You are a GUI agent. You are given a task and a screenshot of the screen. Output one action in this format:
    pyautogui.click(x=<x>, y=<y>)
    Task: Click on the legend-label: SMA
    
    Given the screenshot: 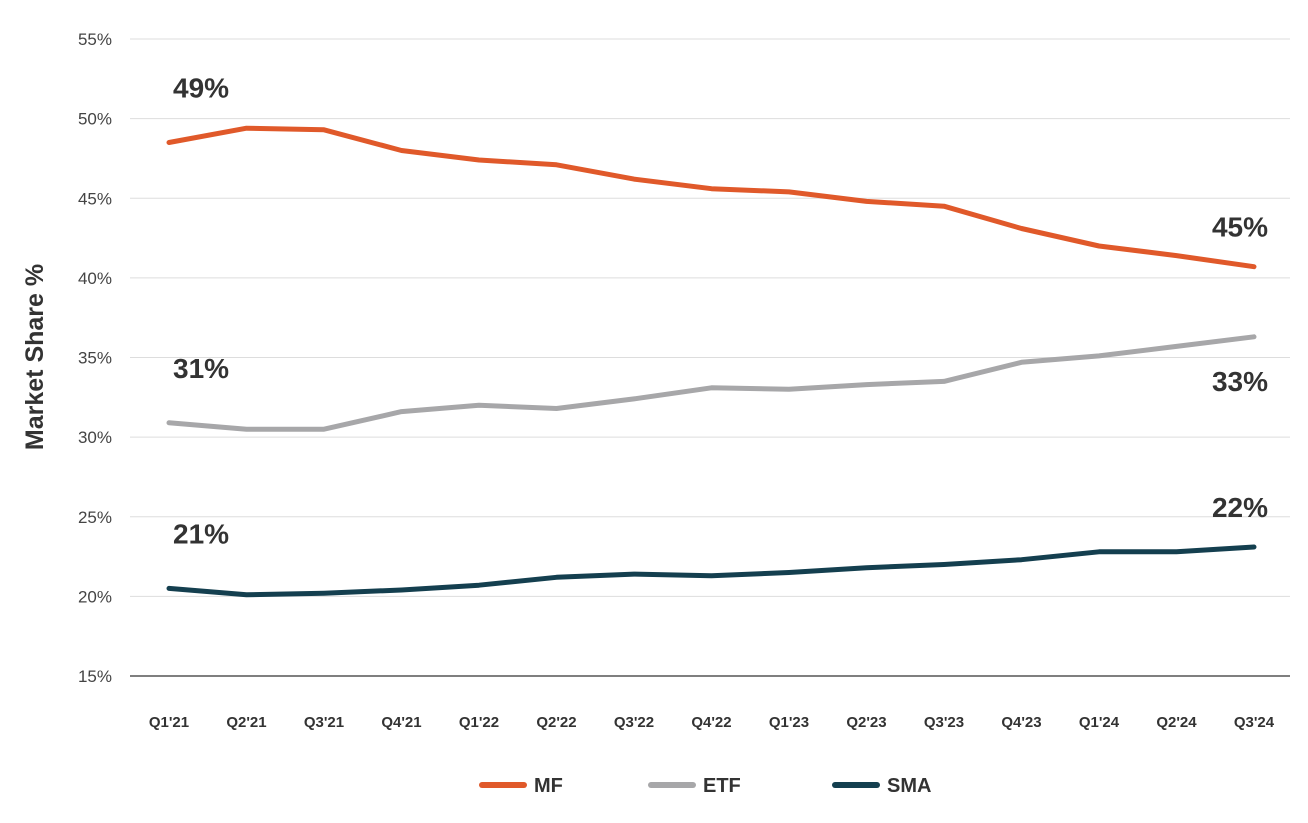 What is the action you would take?
    pyautogui.click(x=909, y=786)
    